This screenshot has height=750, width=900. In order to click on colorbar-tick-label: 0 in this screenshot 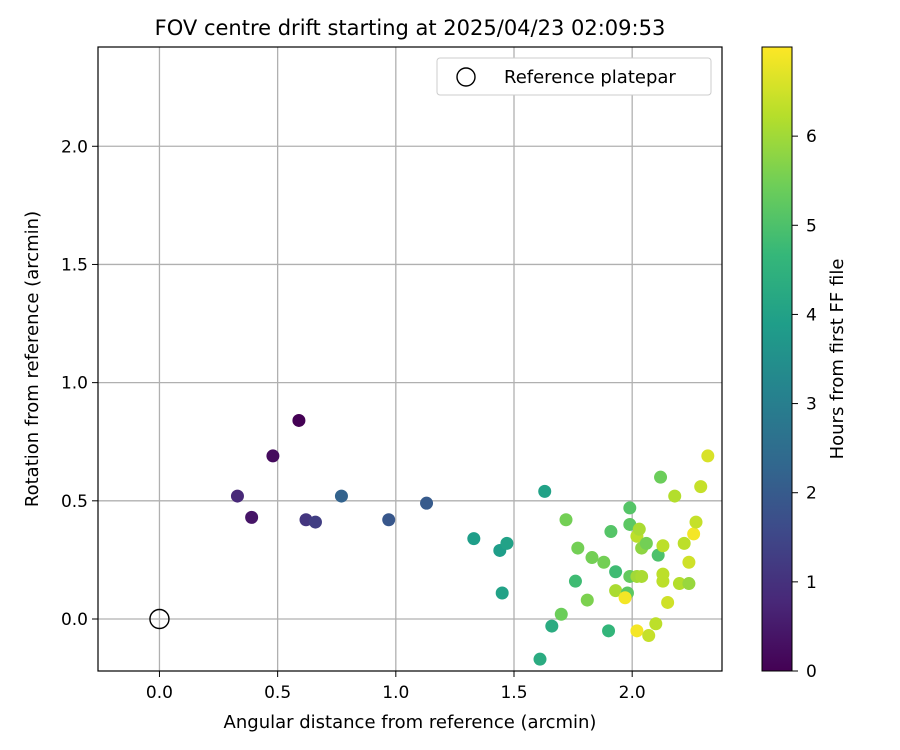, I will do `click(811, 672)`.